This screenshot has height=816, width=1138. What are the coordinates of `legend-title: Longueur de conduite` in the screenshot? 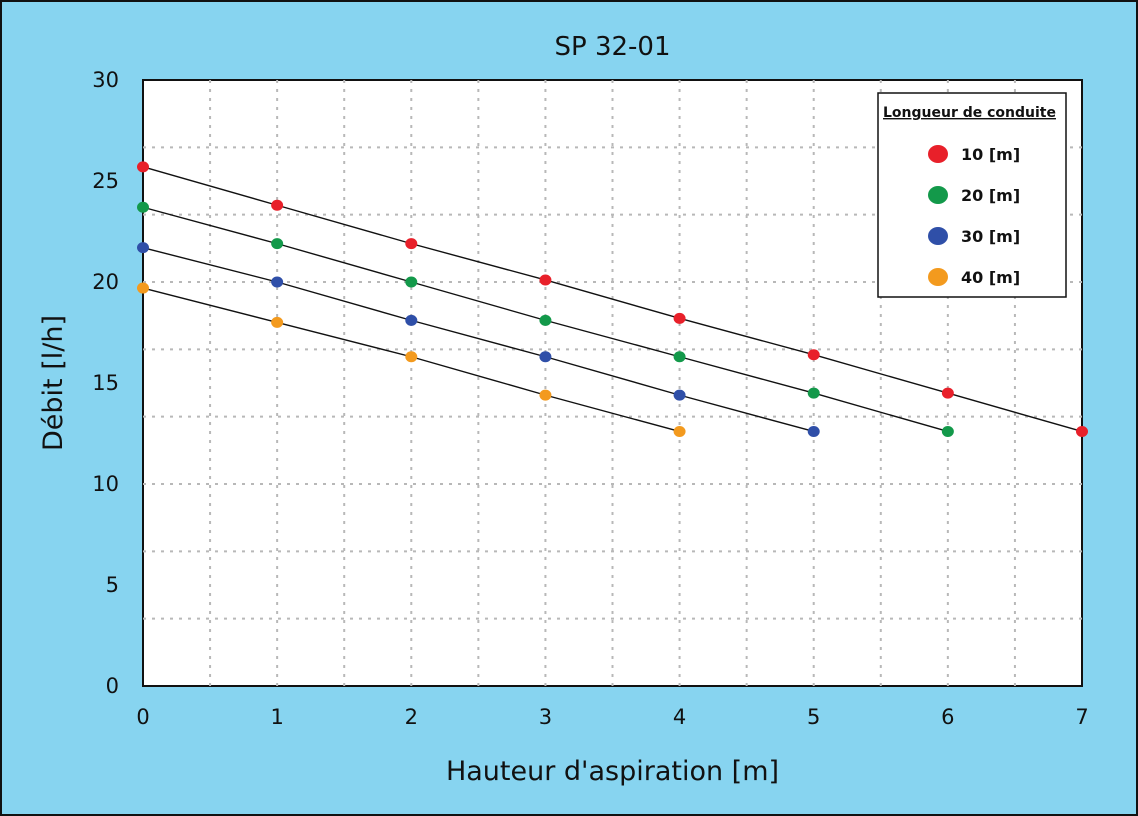 It's located at (969, 113).